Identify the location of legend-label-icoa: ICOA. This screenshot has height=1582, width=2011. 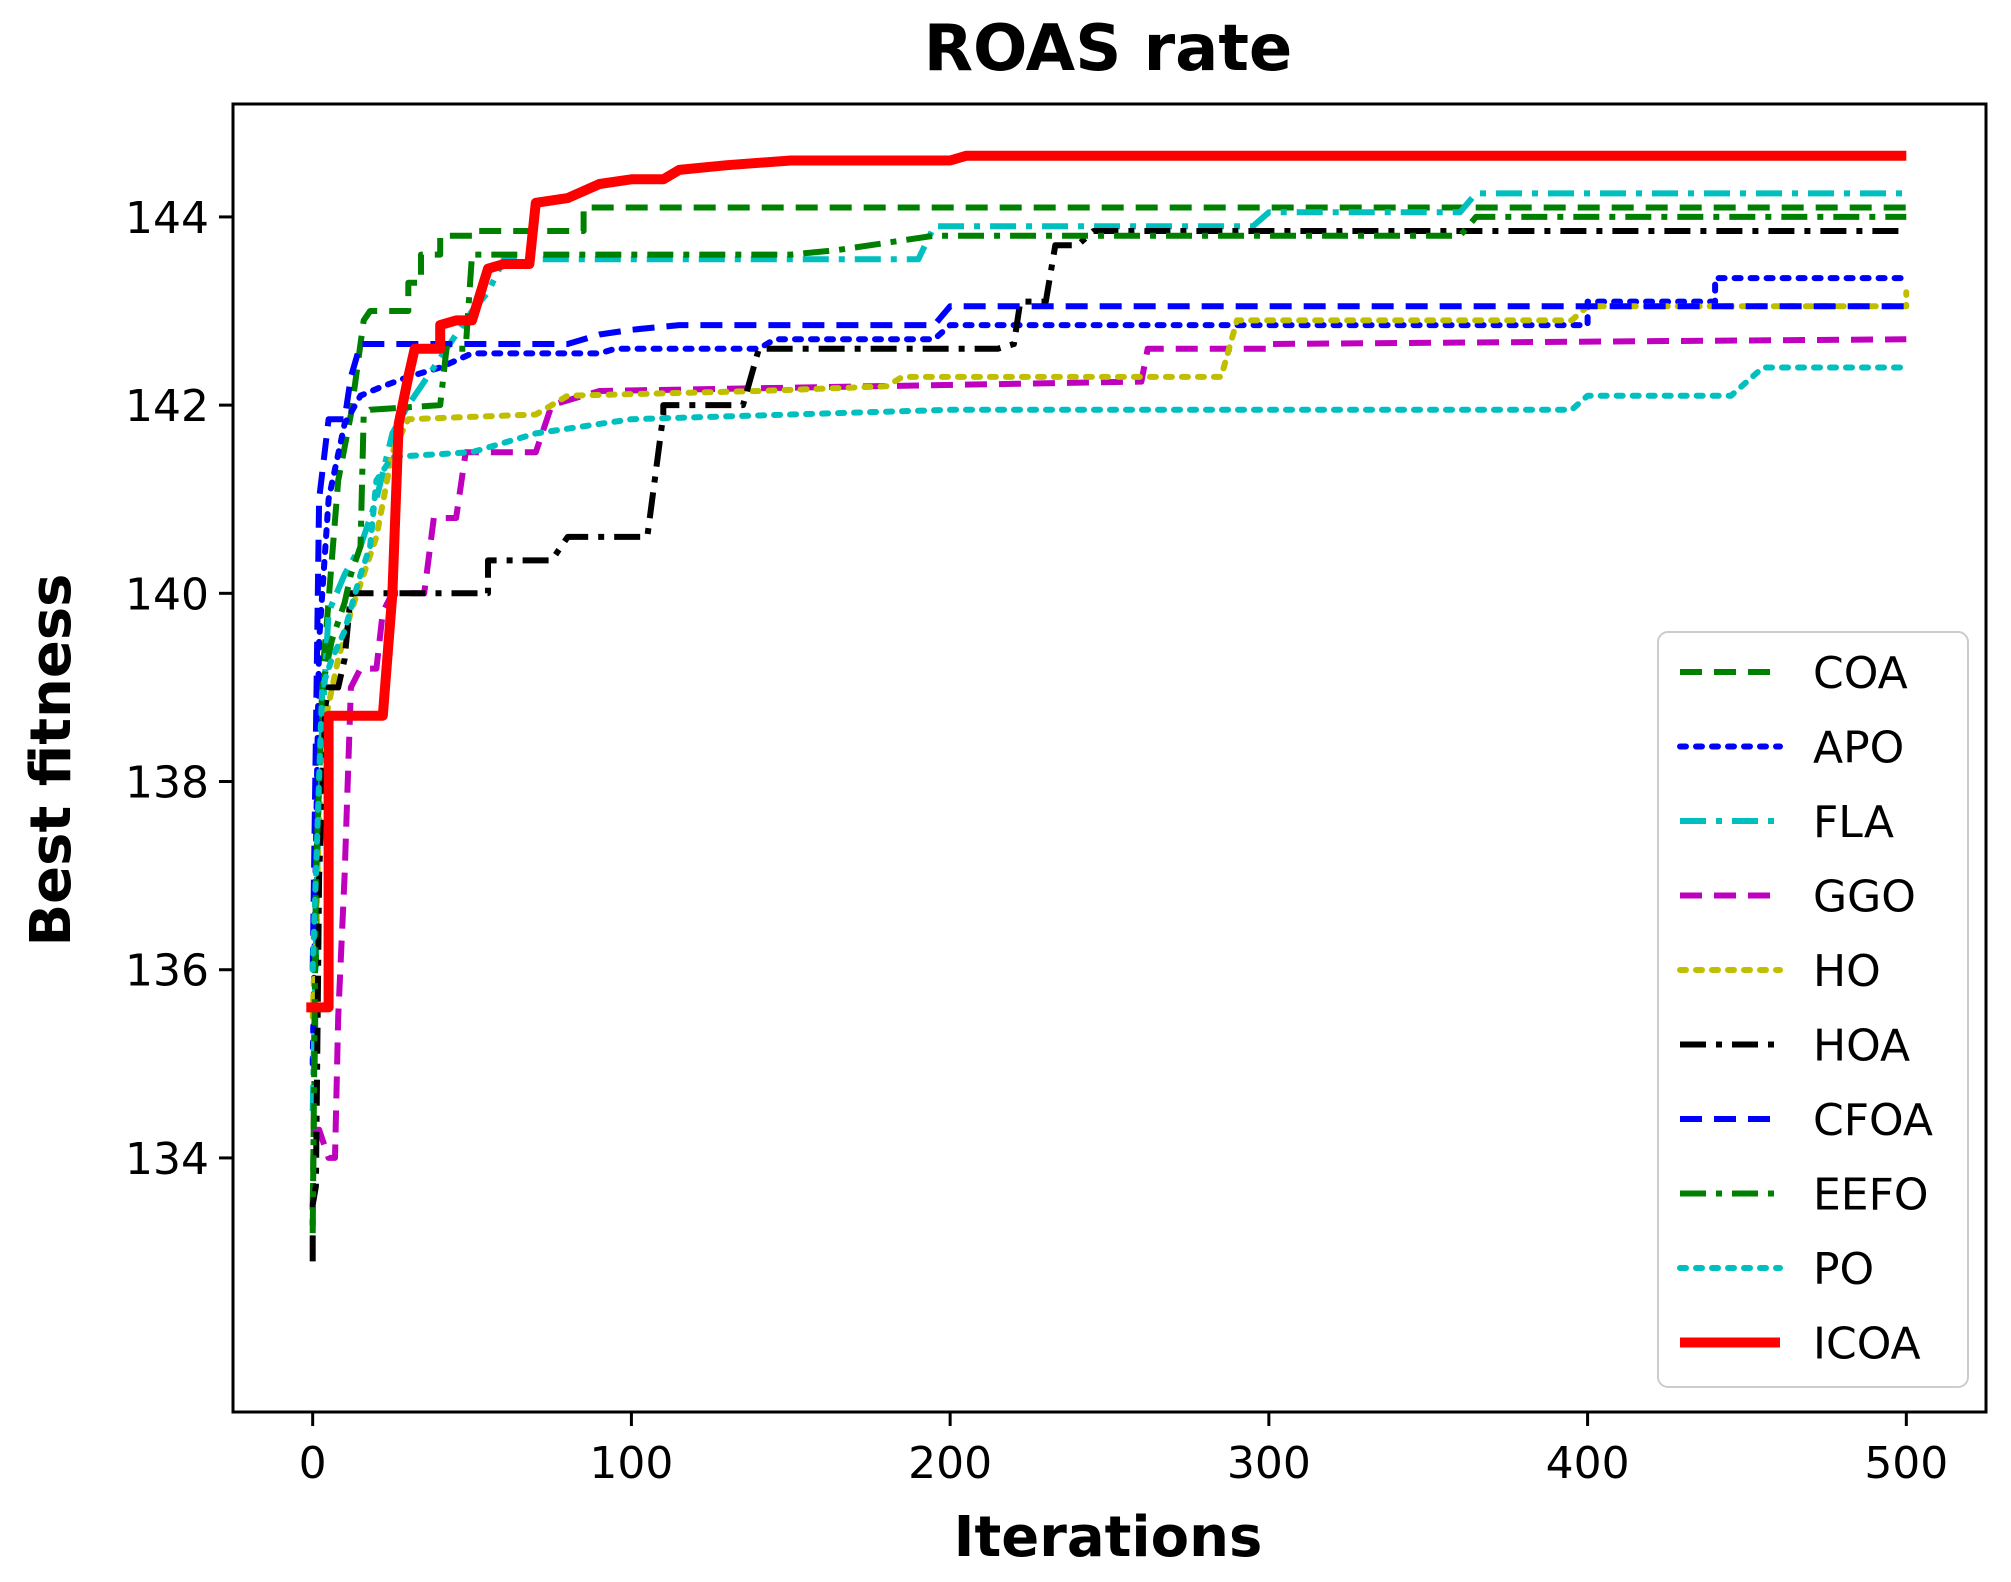
(1867, 1344).